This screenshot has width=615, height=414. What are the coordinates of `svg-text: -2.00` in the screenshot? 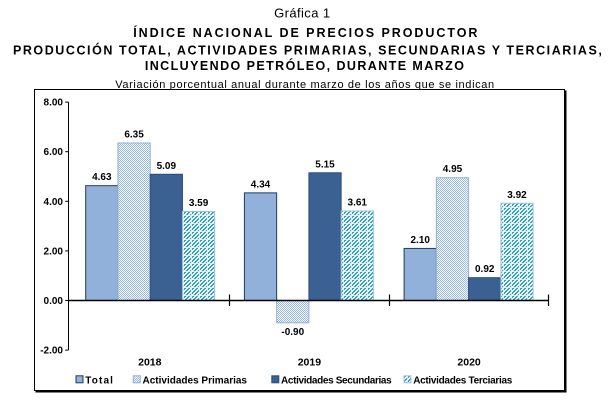 It's located at (51, 351).